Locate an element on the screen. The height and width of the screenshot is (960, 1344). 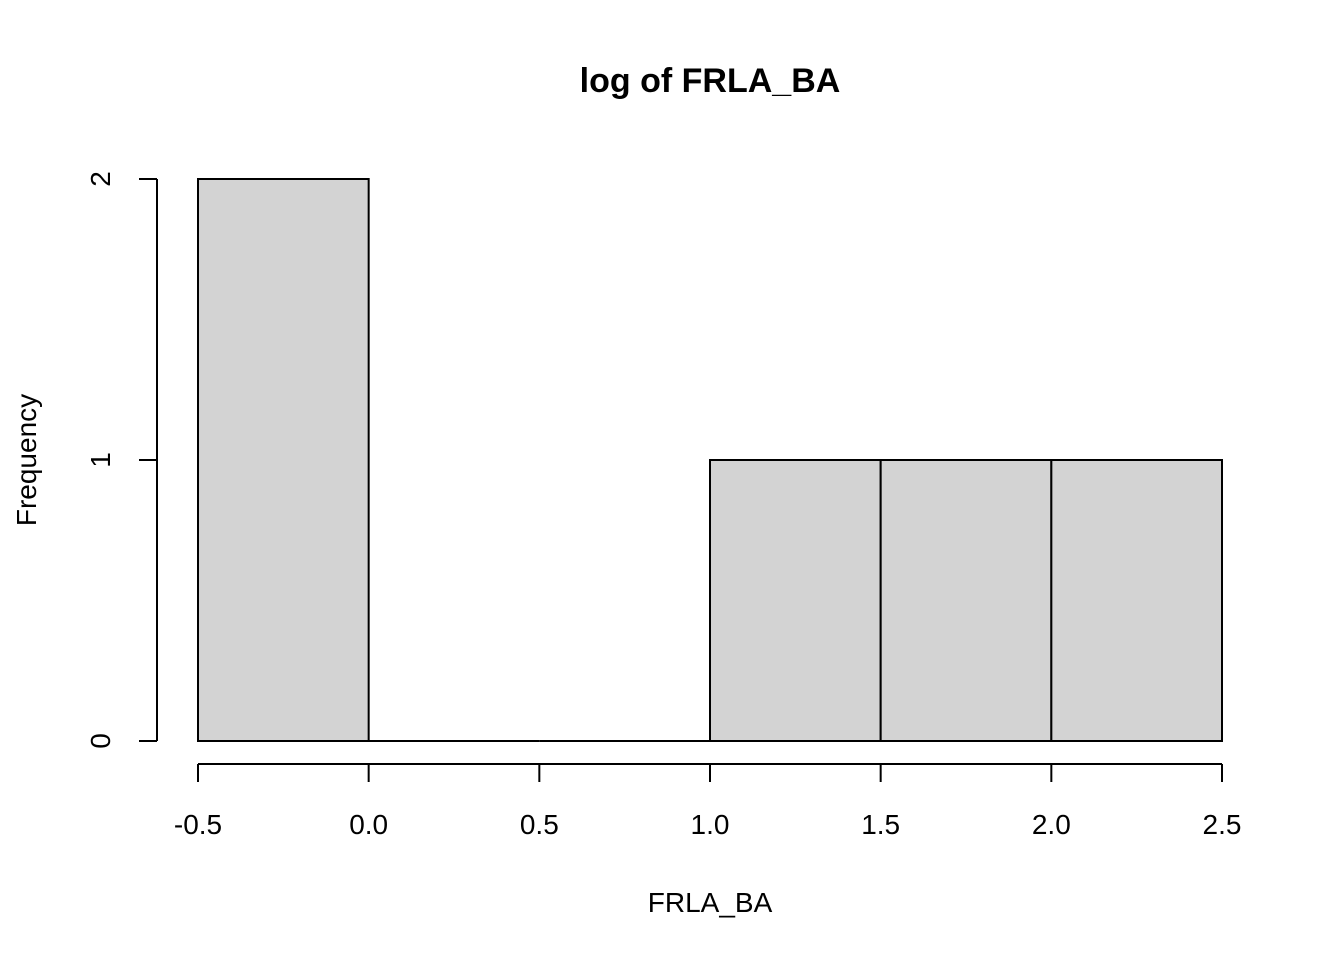
y-axis: 0 1 2 is located at coordinates (121, 460).